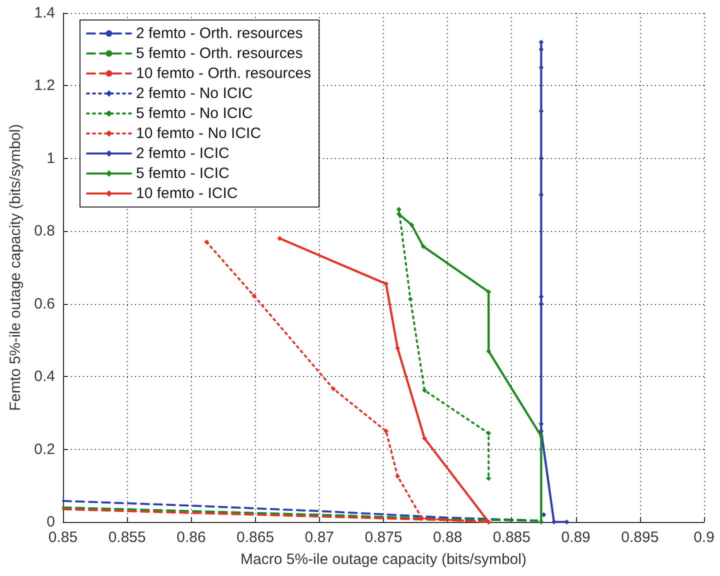 The width and height of the screenshot is (720, 576). What do you see at coordinates (383, 537) in the screenshot?
I see `x-tick-label: 0.875` at bounding box center [383, 537].